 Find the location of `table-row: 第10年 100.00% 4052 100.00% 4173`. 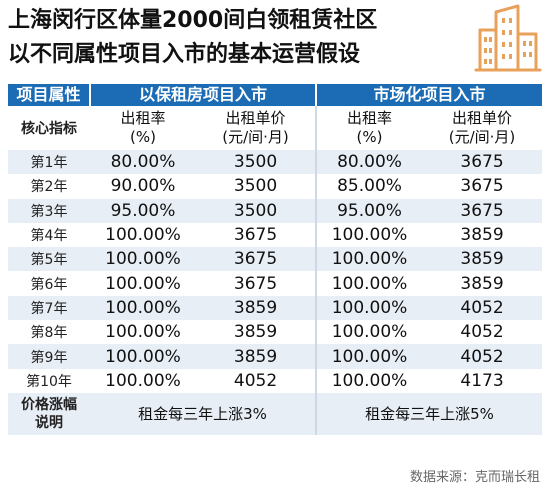

table-row: 第10年 100.00% 4052 100.00% 4173 is located at coordinates (275, 380).